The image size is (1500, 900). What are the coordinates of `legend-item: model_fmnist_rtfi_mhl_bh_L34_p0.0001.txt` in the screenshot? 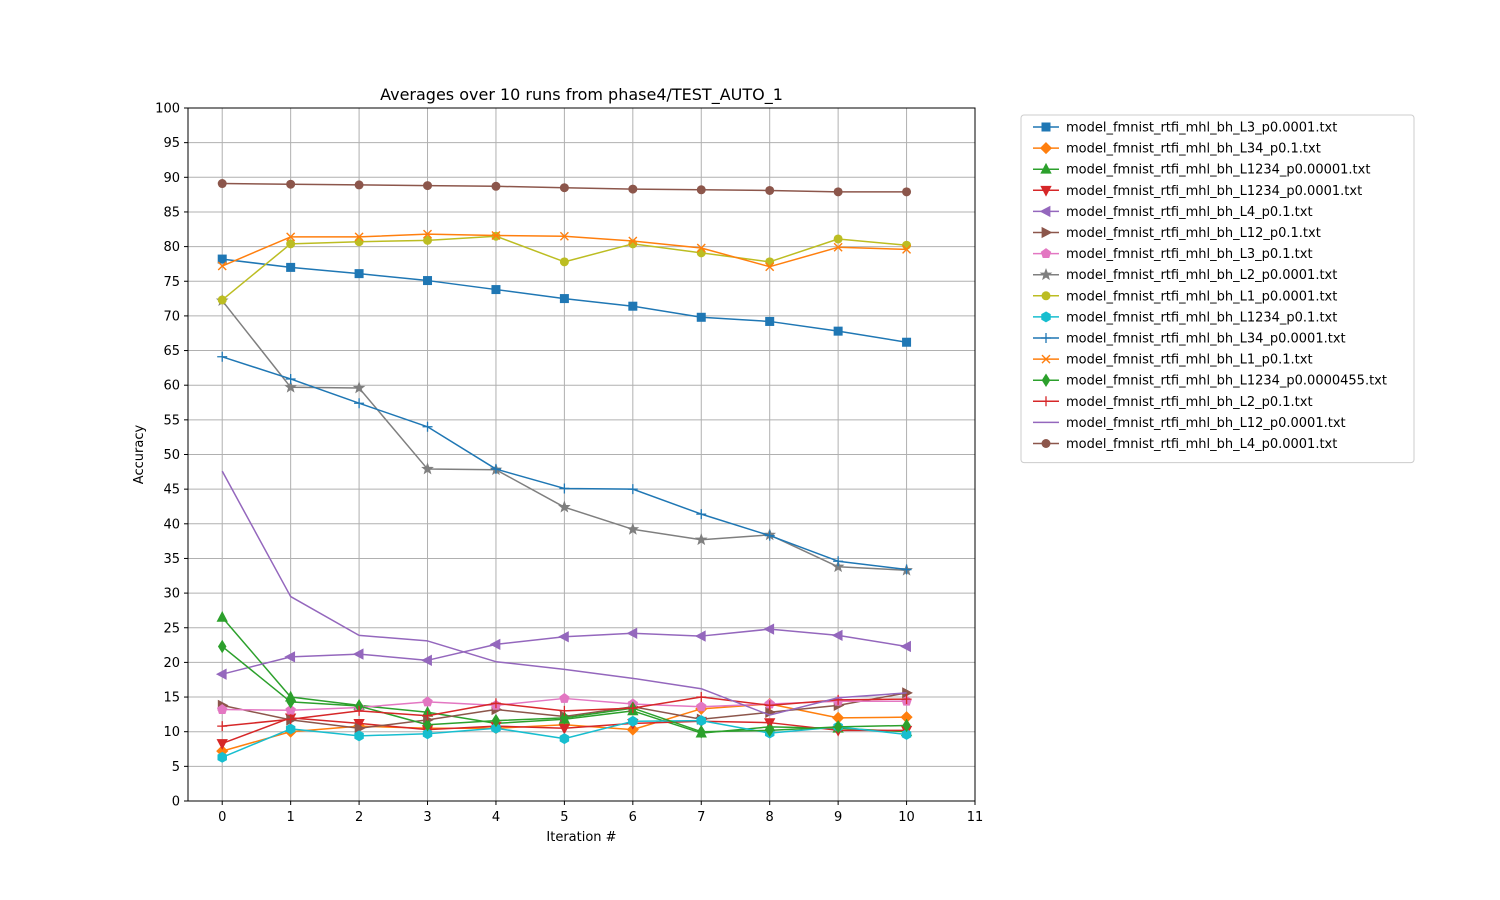 It's located at (1189, 339).